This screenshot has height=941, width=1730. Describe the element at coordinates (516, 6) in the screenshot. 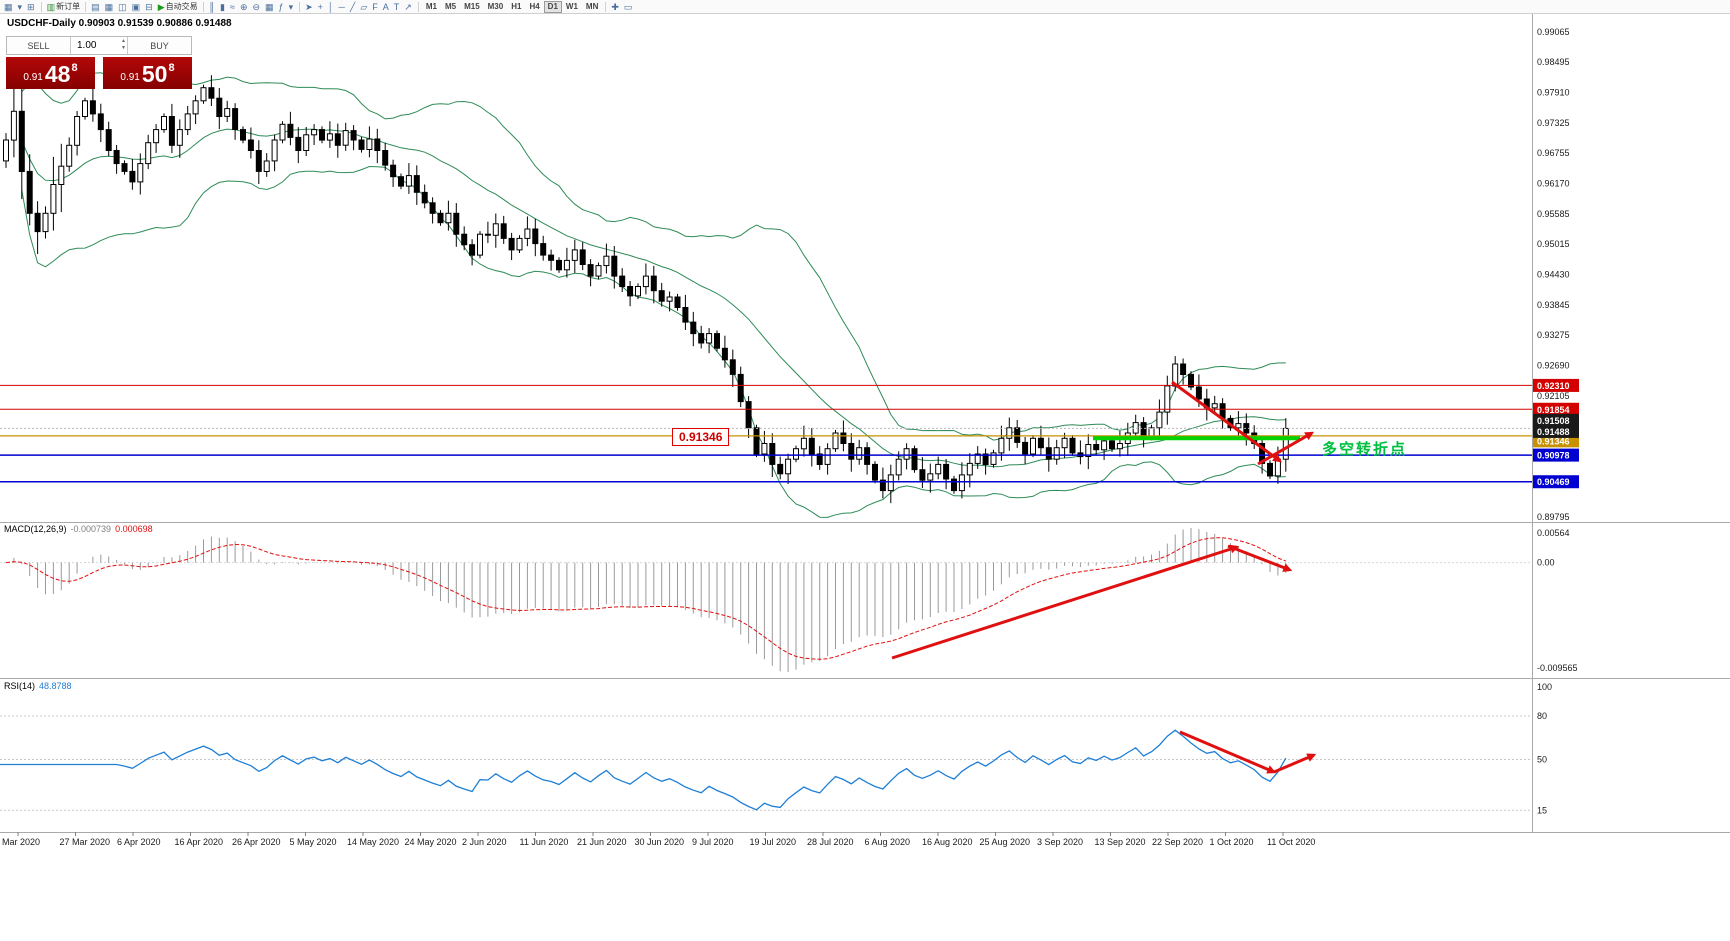

I see `timeframe-h1-button: H1` at that location.